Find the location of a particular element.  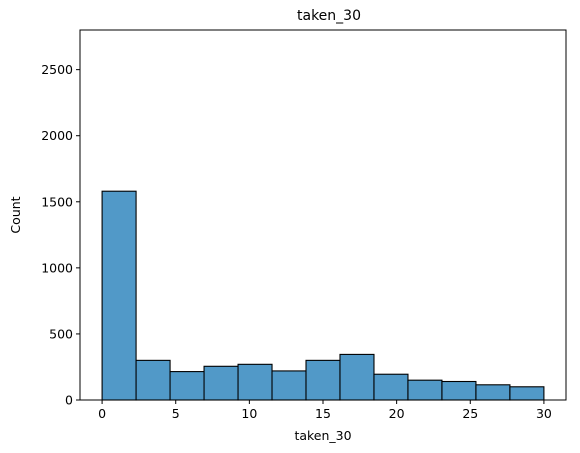

y-axis-label: Count is located at coordinates (15, 214).